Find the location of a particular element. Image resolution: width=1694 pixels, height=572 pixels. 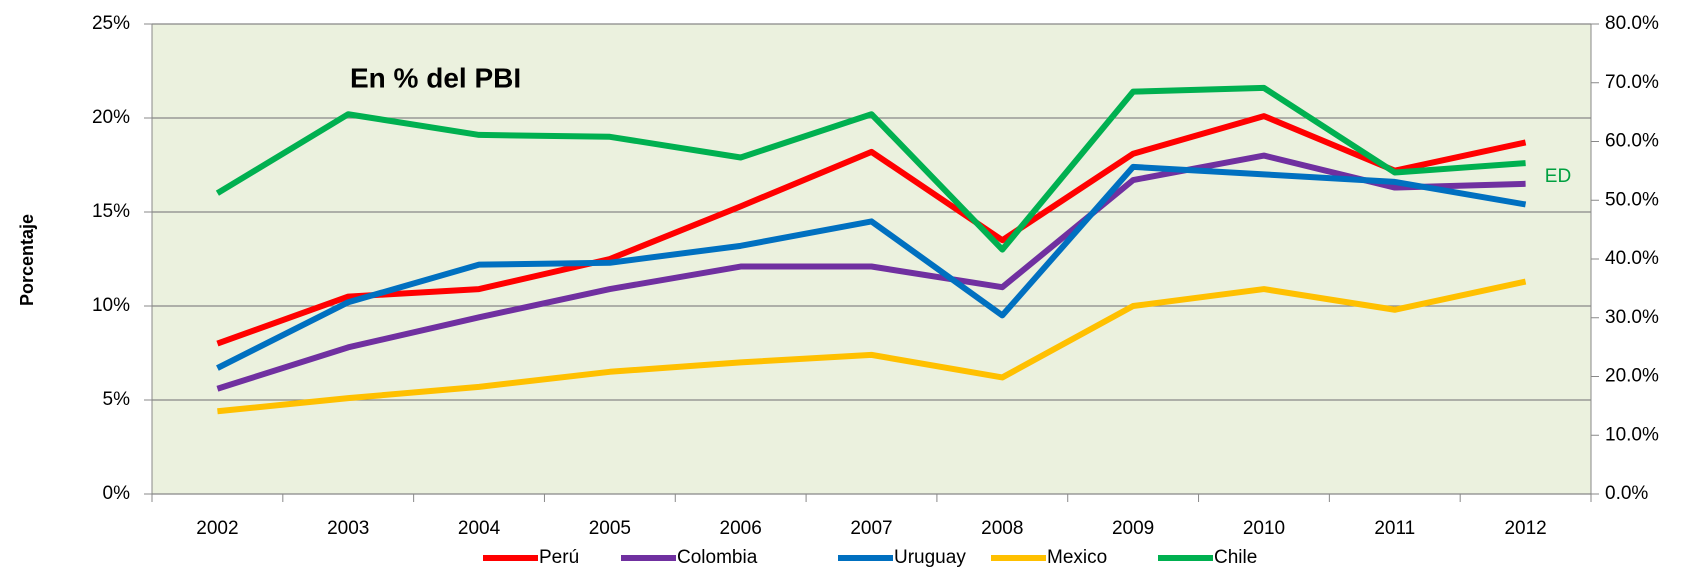

y-tick-label: 5% is located at coordinates (117, 399).